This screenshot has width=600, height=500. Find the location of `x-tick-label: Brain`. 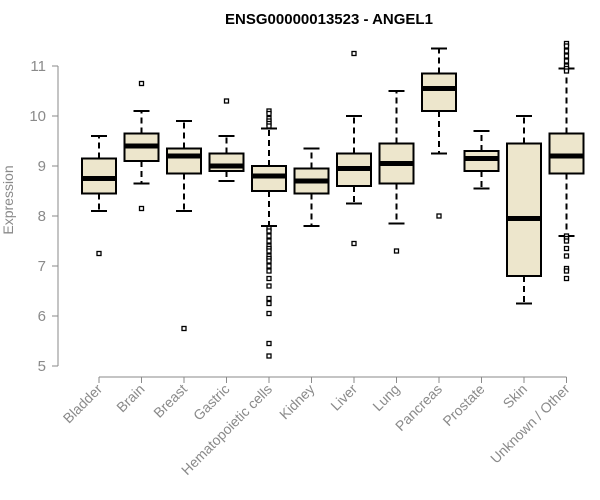

x-tick-label: Brain is located at coordinates (130, 398).